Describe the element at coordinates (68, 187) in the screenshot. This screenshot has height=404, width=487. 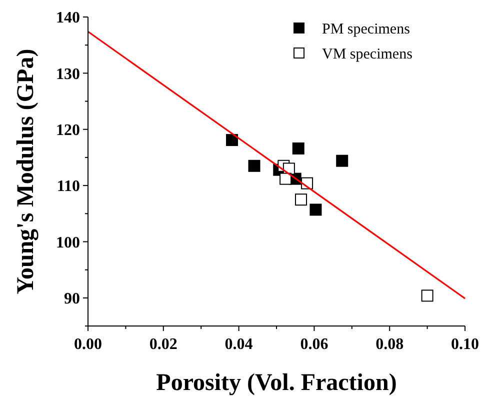
I see `y-tick-label: 110` at that location.